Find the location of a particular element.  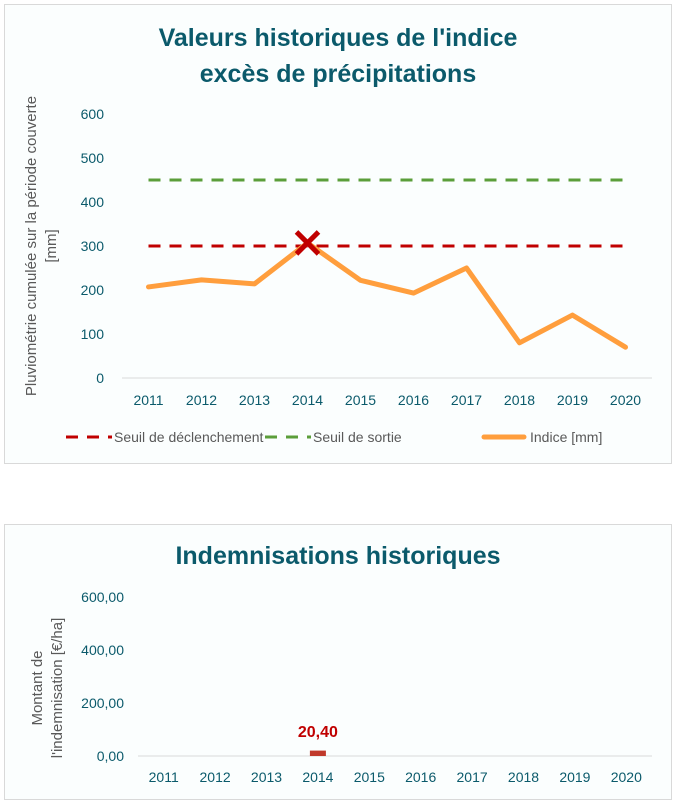

y-tick-label: 300 is located at coordinates (93, 246).